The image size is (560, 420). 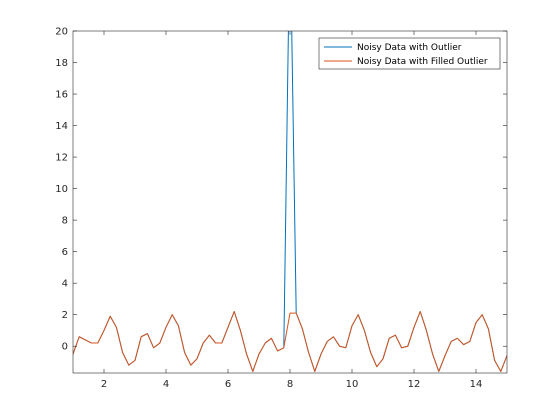 What do you see at coordinates (65, 315) in the screenshot?
I see `y-tick-label: 2` at bounding box center [65, 315].